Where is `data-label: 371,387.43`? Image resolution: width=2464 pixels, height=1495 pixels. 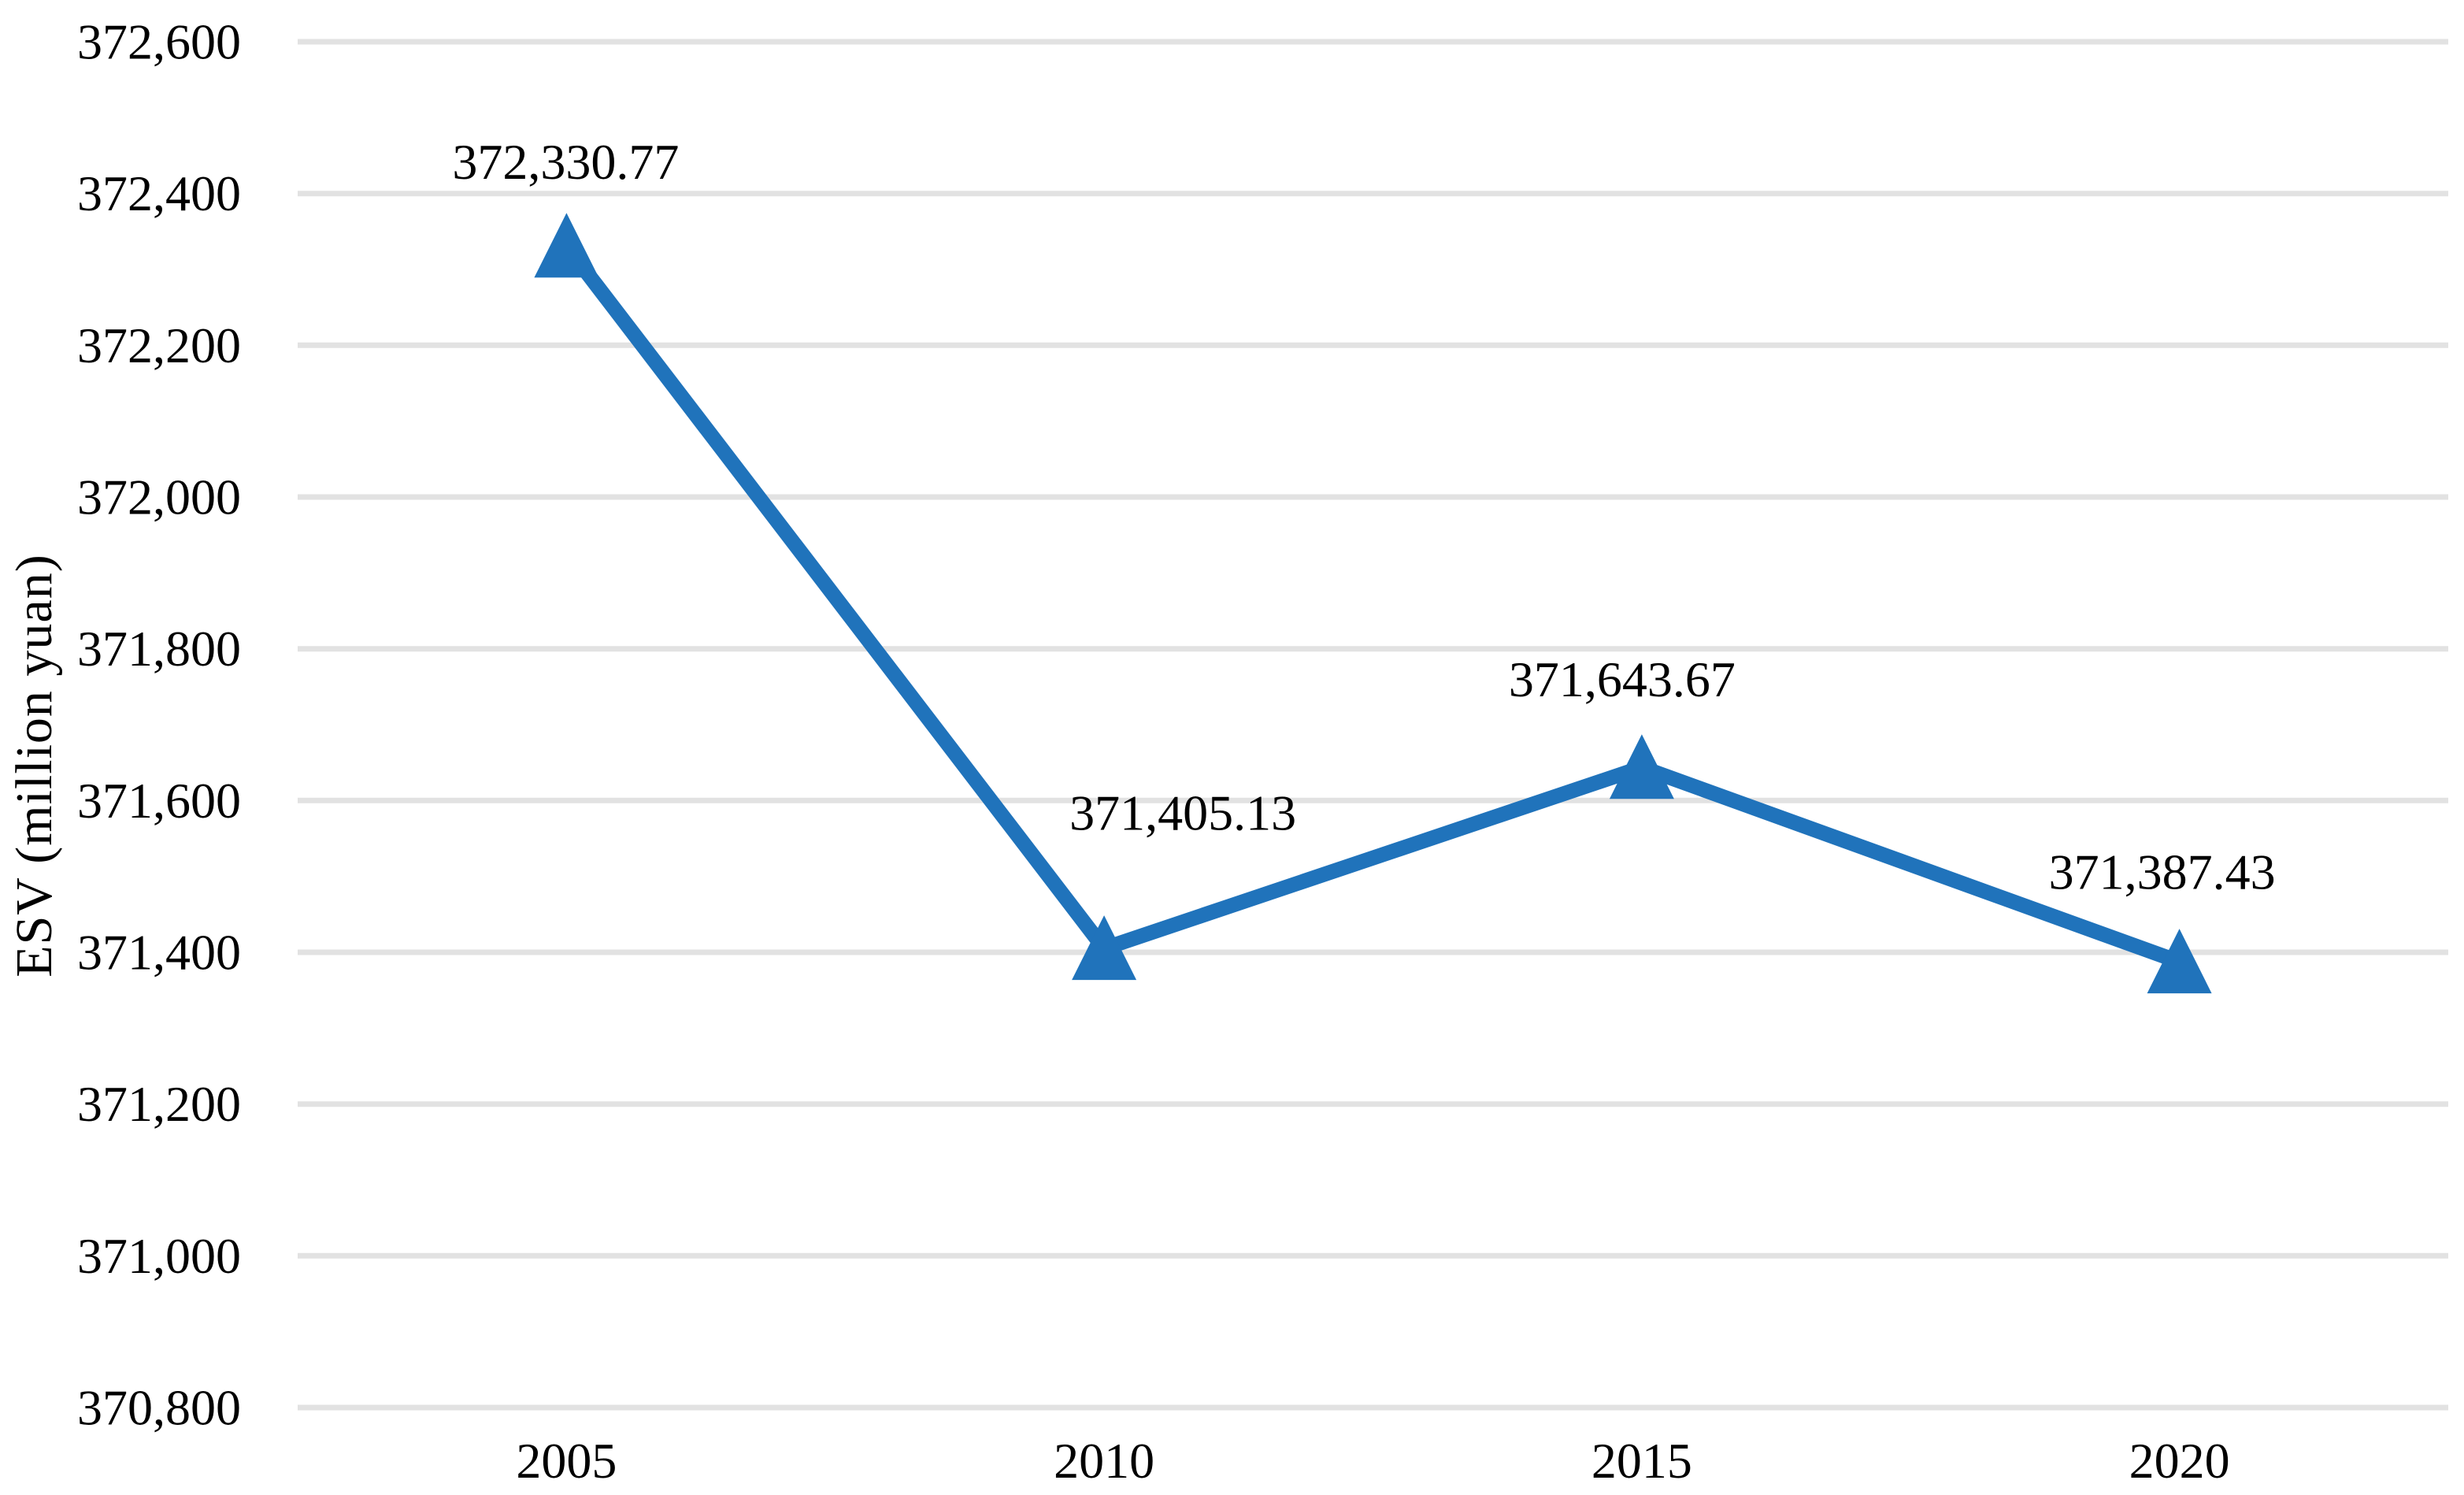
data-label: 371,387.43 is located at coordinates (2162, 872).